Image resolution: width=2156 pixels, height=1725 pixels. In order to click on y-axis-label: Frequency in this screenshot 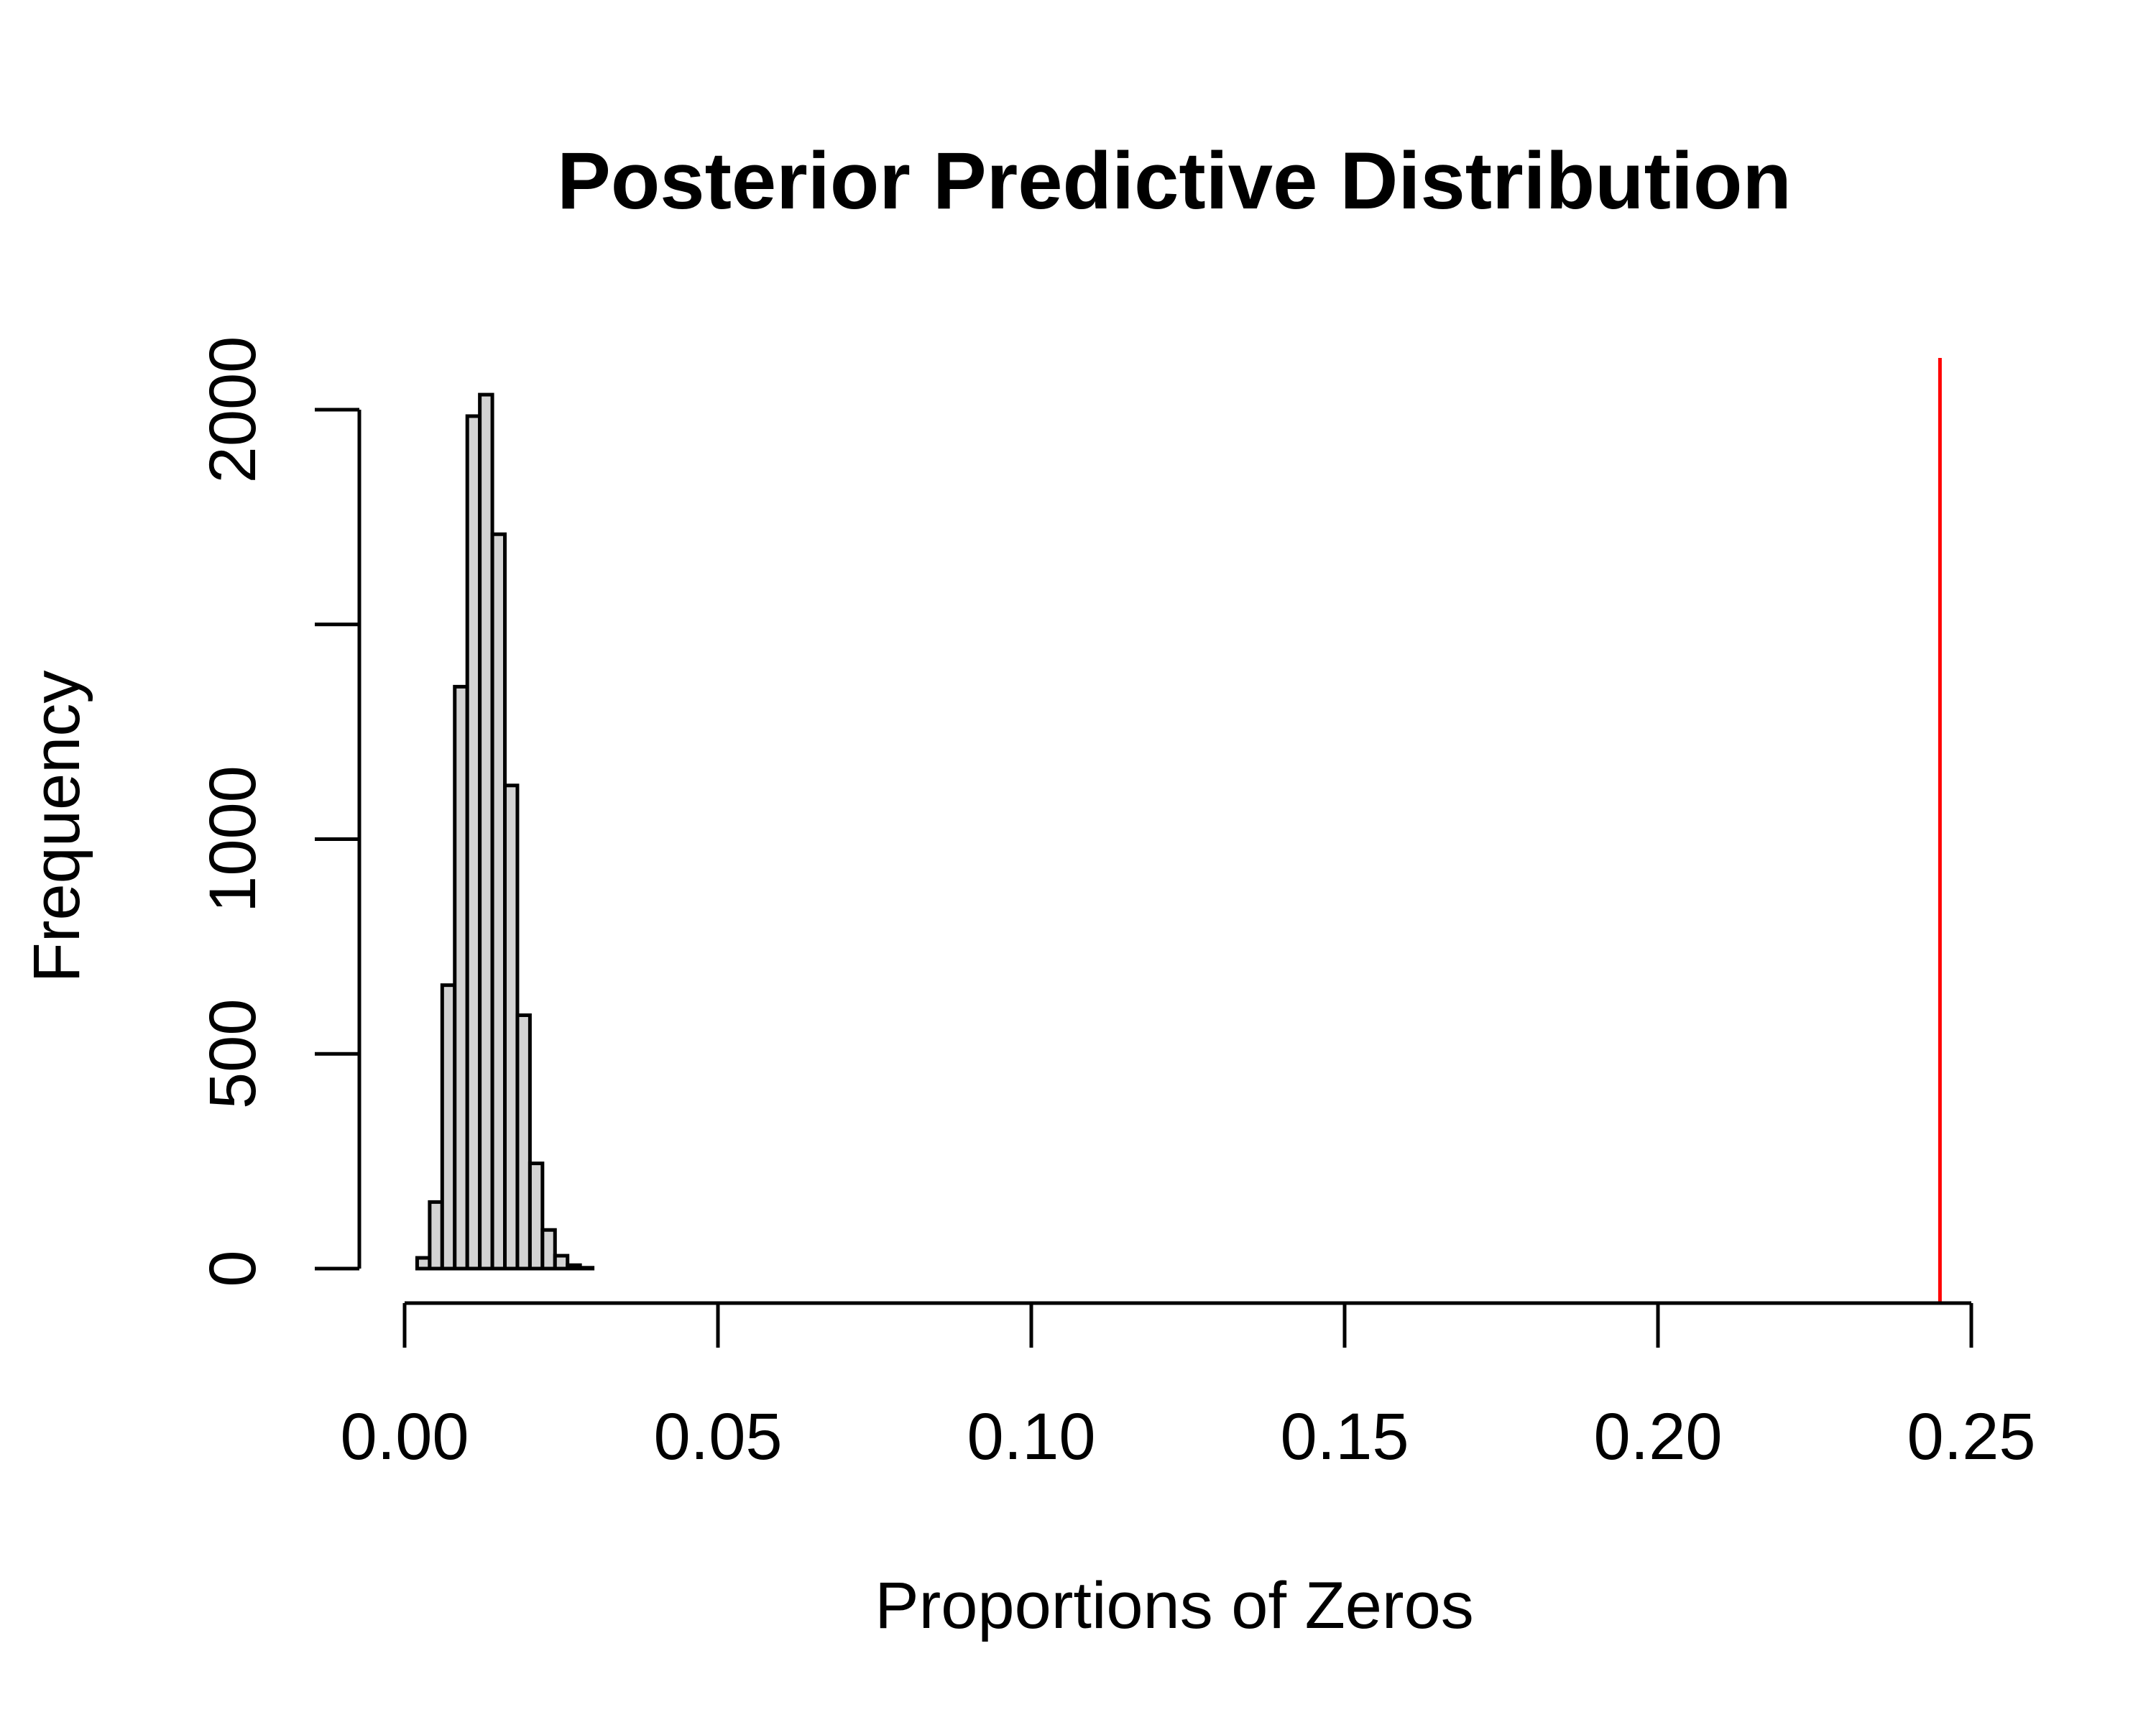, I will do `click(57, 827)`.